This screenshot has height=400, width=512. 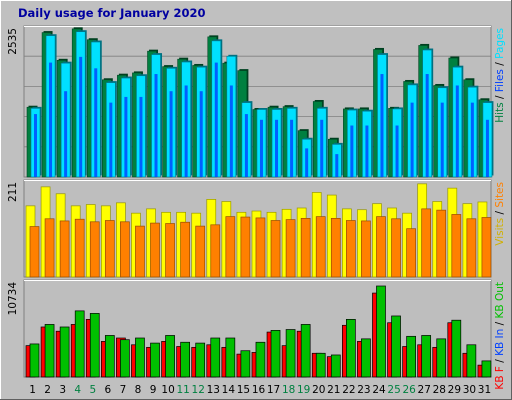 I want to click on x-tick-label: 29, so click(x=454, y=390).